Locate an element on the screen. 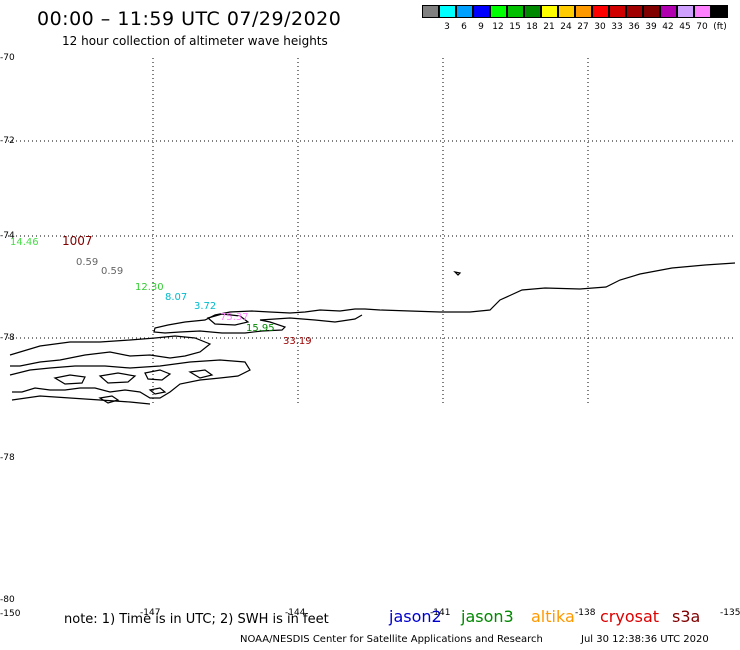 The image size is (740, 650). wave-height-label: 1007 is located at coordinates (77, 241).